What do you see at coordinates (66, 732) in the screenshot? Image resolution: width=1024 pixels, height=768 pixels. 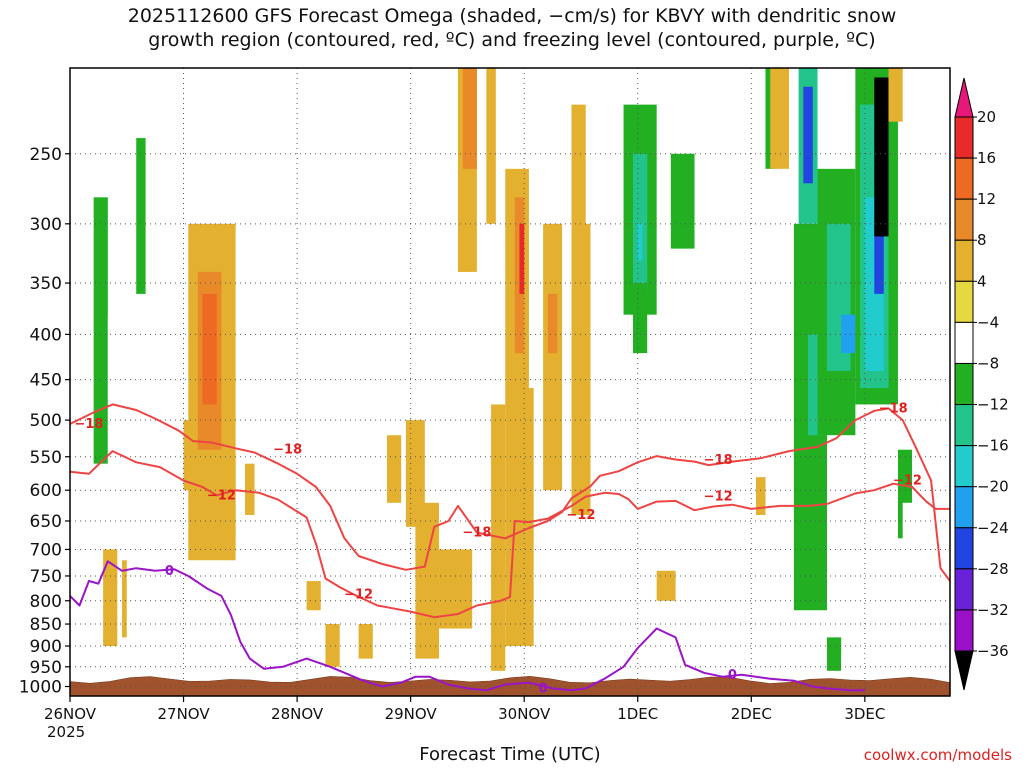 I see `x-tick-sublabel: 2025` at bounding box center [66, 732].